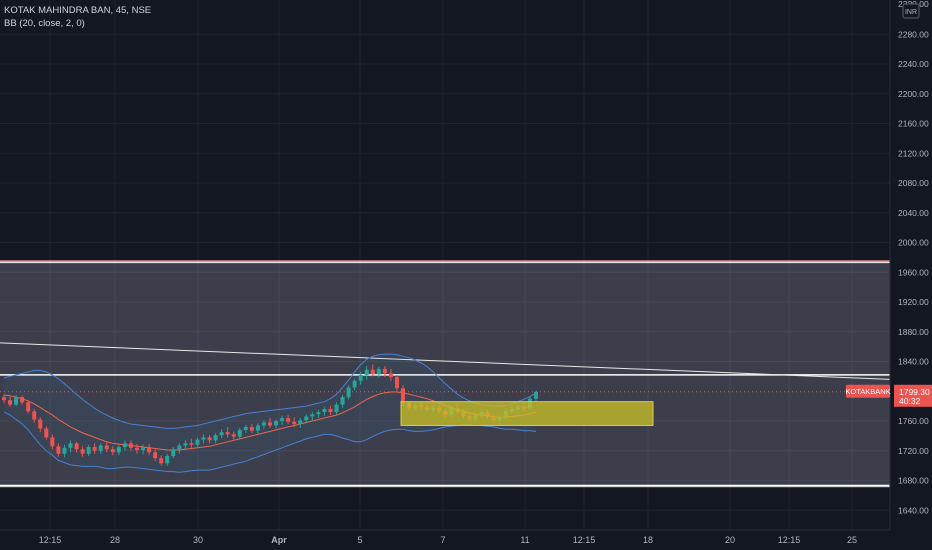 This screenshot has height=550, width=932. Describe the element at coordinates (359, 540) in the screenshot. I see `time-tick-label: 5` at that location.